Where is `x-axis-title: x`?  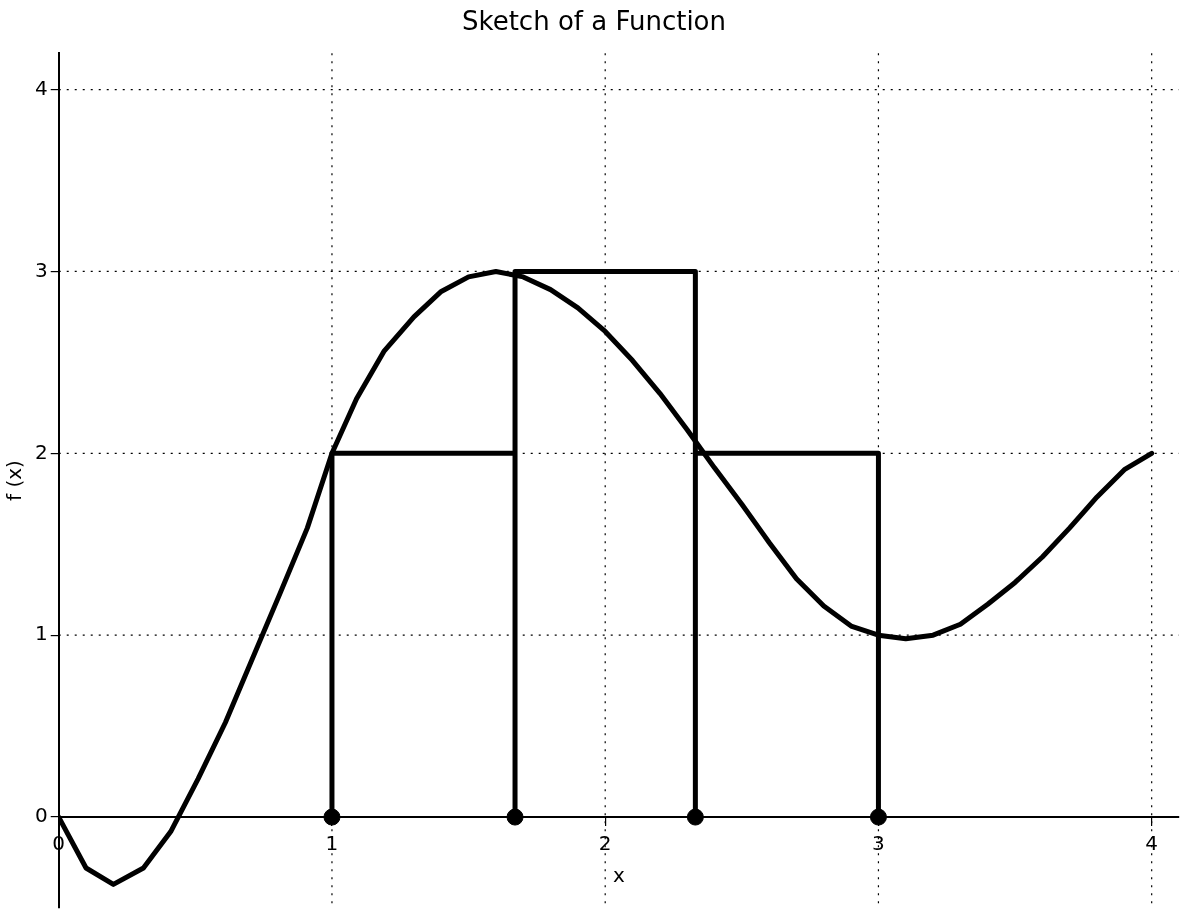 x-axis-title: x is located at coordinates (618, 875).